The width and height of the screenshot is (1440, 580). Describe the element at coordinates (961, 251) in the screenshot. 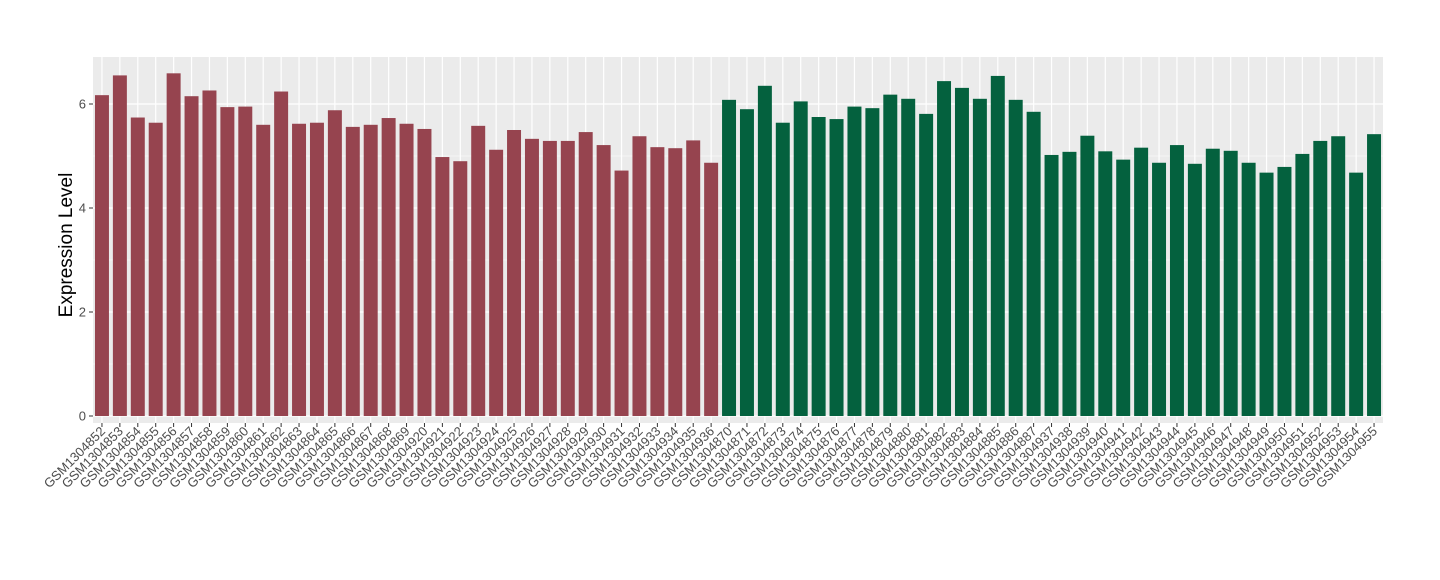

I see `bar-GSM1304883` at that location.